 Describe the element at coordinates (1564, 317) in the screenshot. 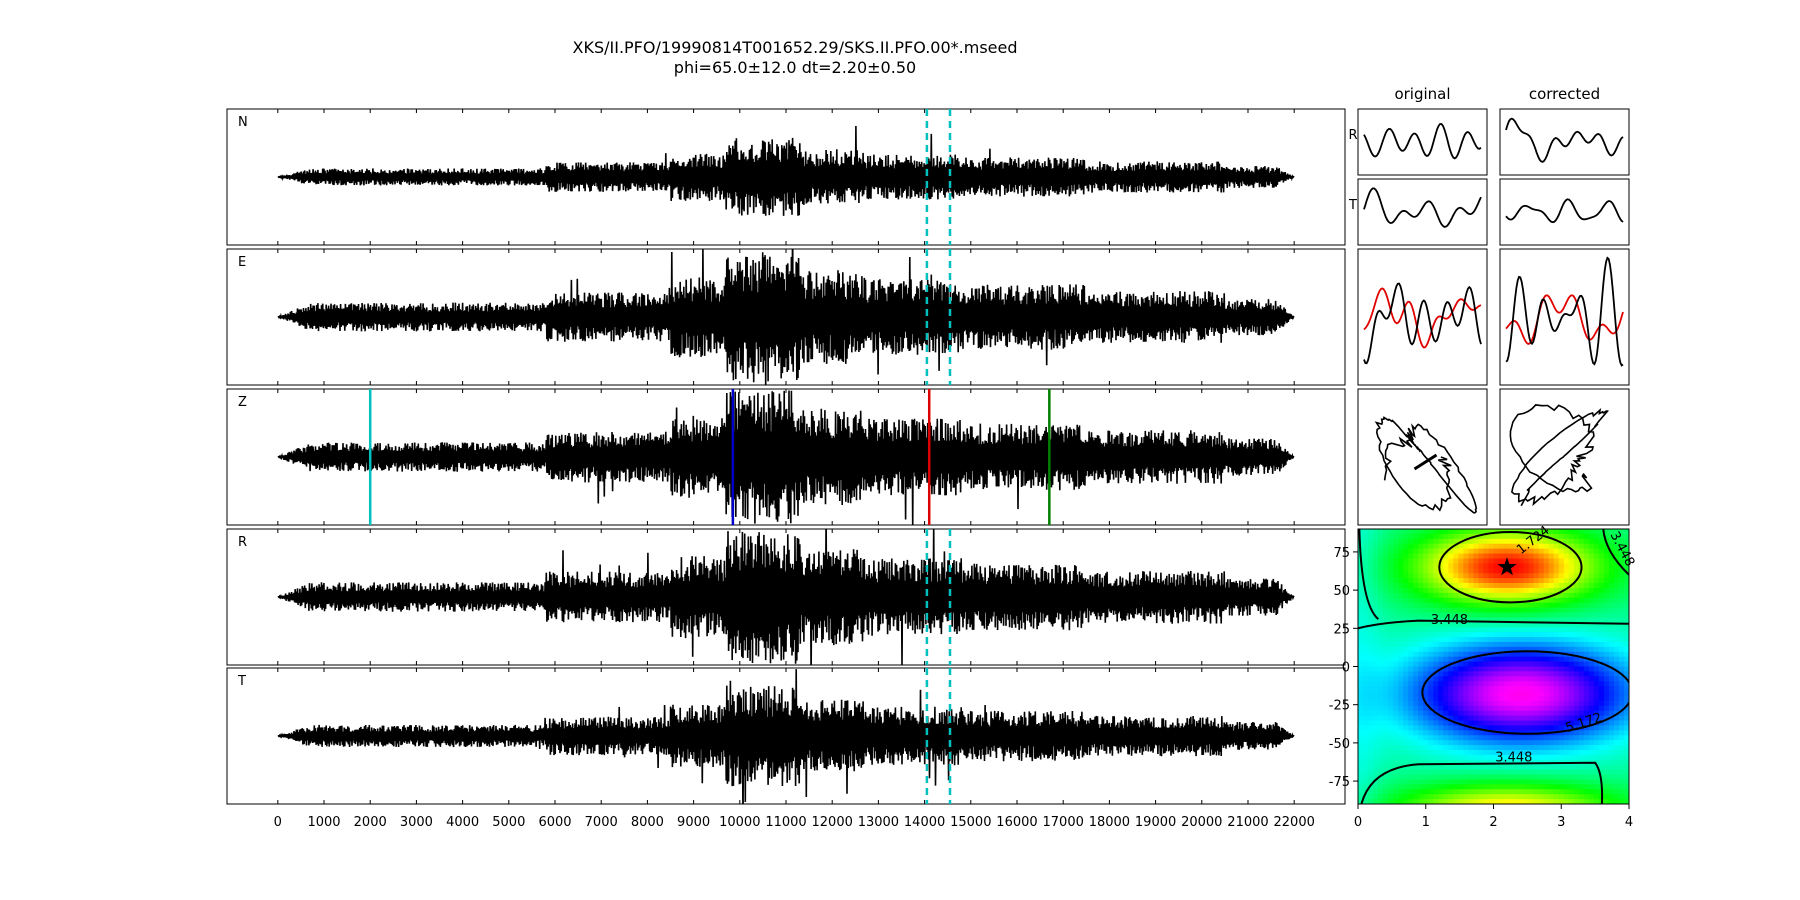

I see `column-corrected` at that location.